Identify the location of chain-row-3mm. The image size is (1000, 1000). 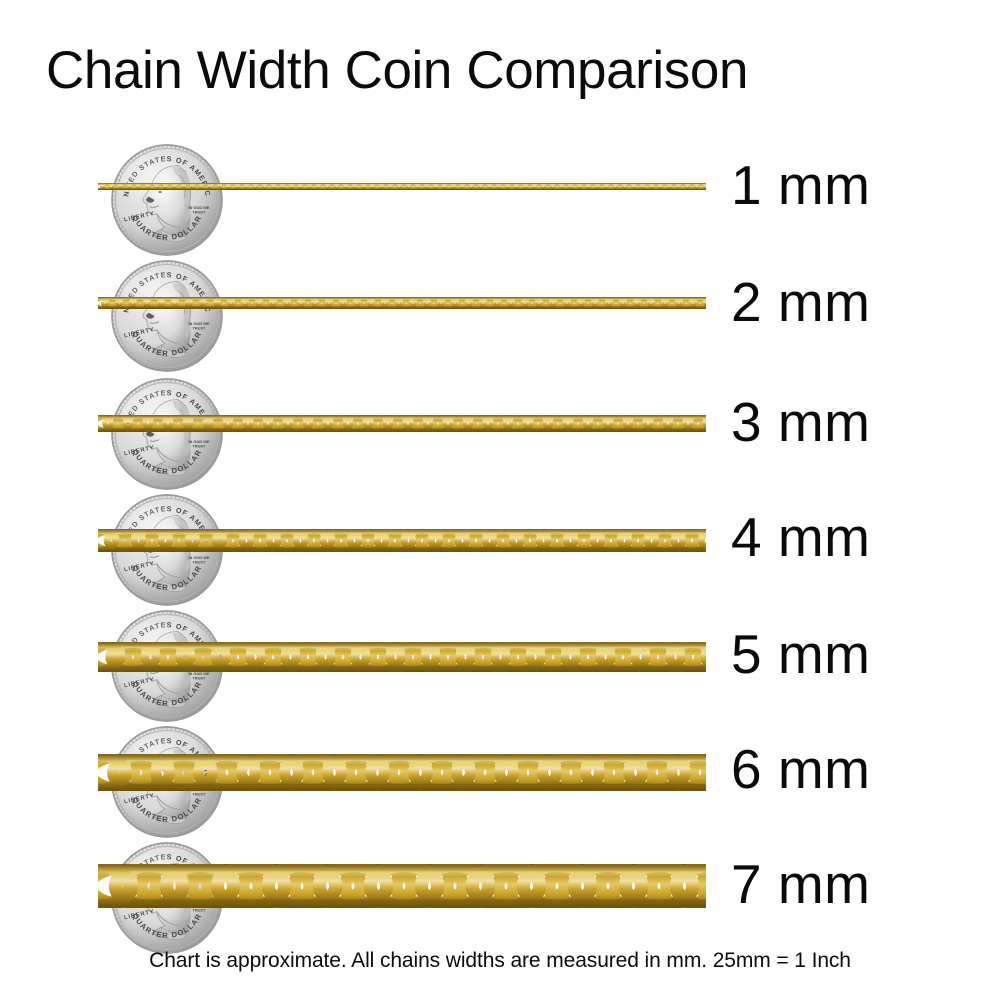
(402, 423).